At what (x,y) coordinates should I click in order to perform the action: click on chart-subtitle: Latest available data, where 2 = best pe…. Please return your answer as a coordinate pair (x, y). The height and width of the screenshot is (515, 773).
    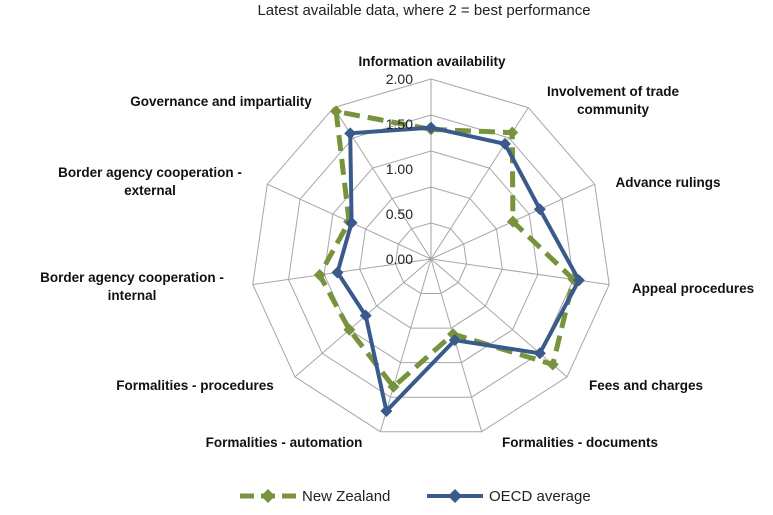
    Looking at the image, I should click on (423, 10).